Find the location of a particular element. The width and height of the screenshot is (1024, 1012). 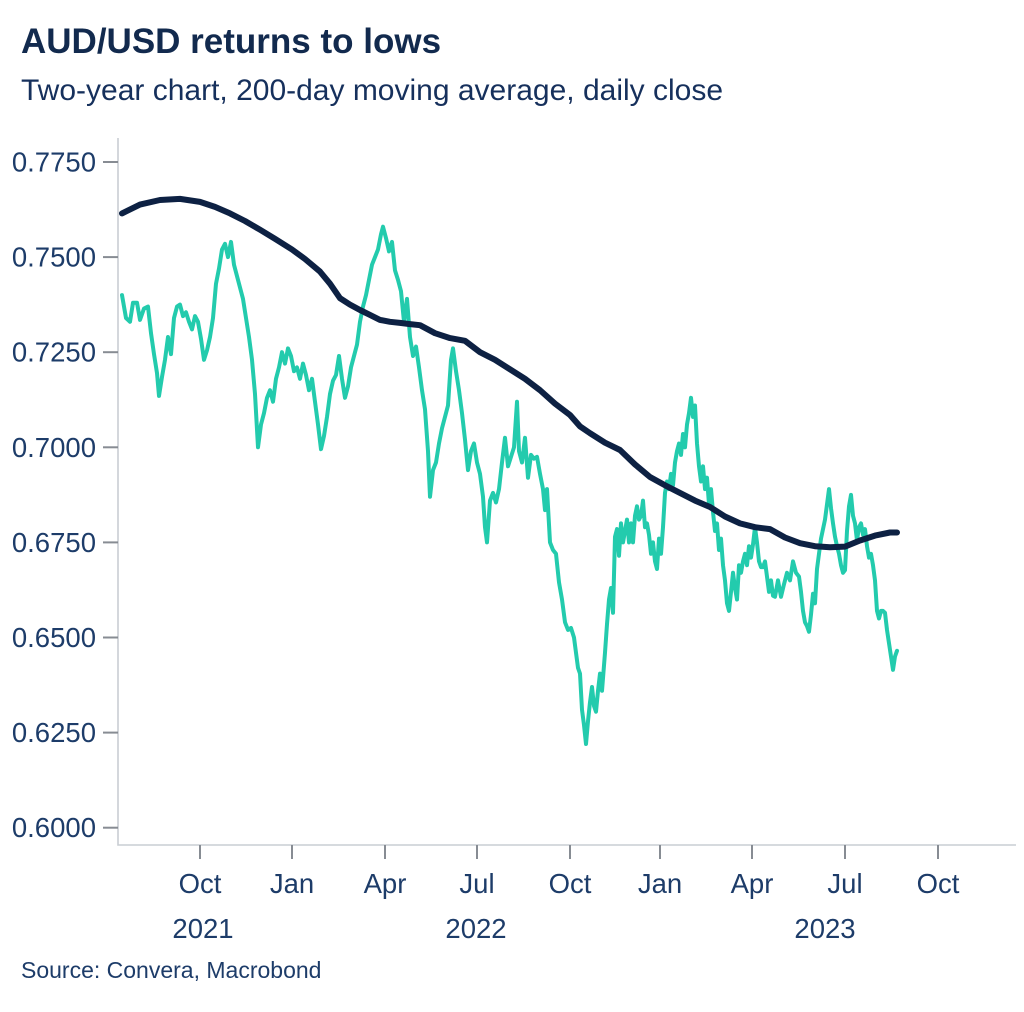

source-note: Source: Convera, Macrobond is located at coordinates (171, 970).